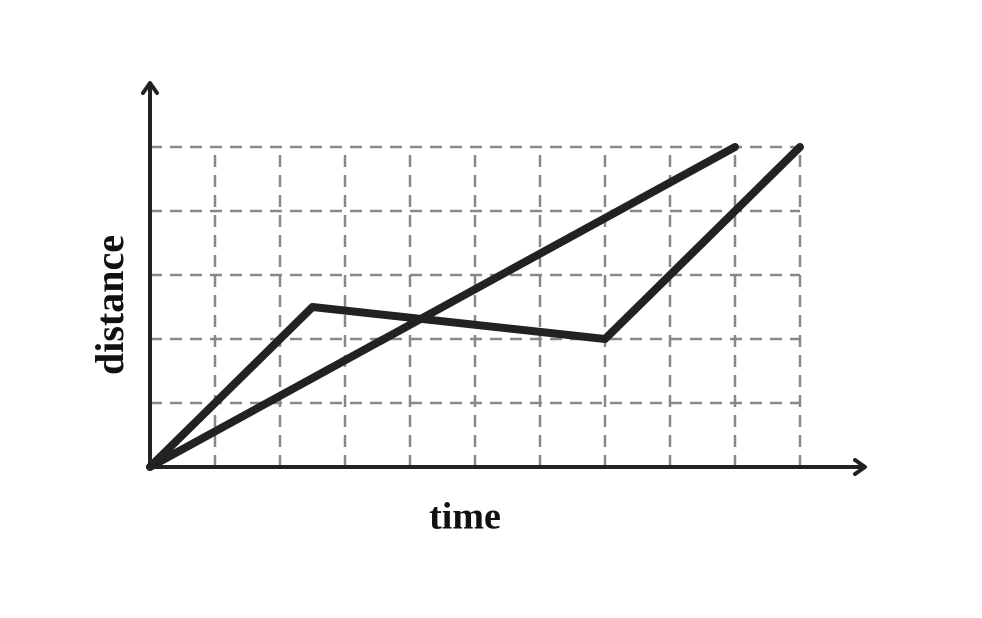 The height and width of the screenshot is (618, 982). What do you see at coordinates (109, 305) in the screenshot?
I see `y-axis-label: distance` at bounding box center [109, 305].